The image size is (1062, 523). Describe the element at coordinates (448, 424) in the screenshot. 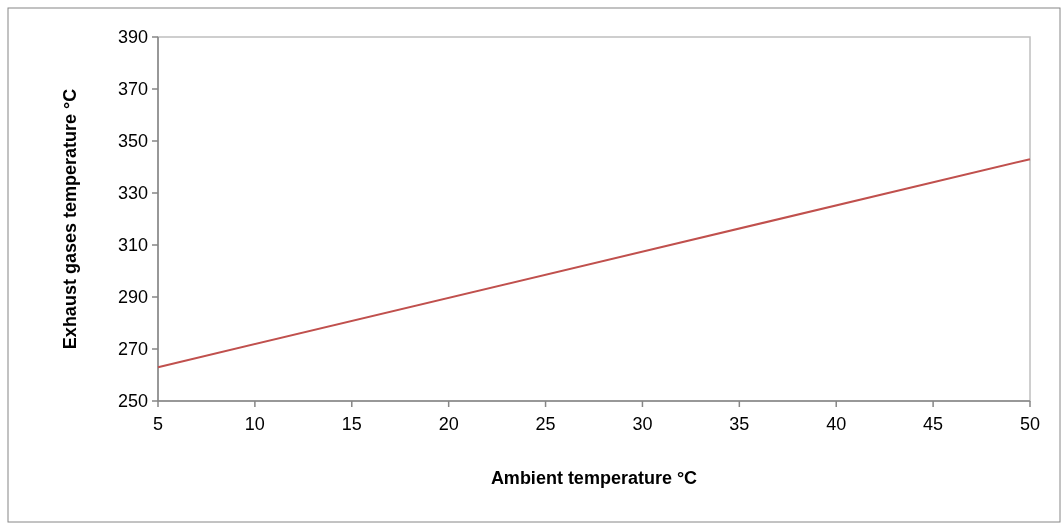

I see `x-tick-label: 20` at that location.